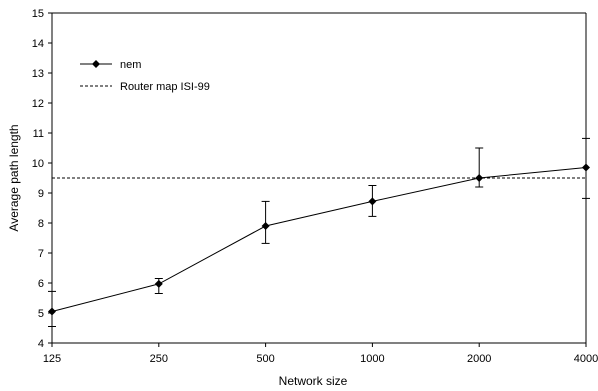 The height and width of the screenshot is (391, 598). What do you see at coordinates (42, 179) in the screenshot?
I see `y-ticks: 4 5 6 7 8 9 10 11 12 13 14 15` at bounding box center [42, 179].